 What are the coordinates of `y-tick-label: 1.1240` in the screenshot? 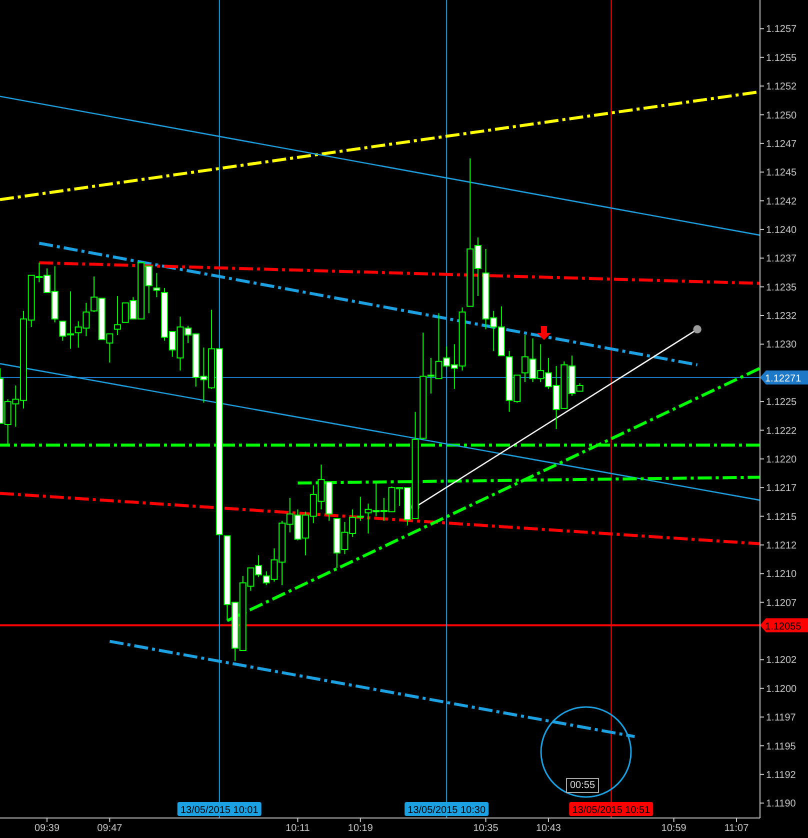 It's located at (782, 230).